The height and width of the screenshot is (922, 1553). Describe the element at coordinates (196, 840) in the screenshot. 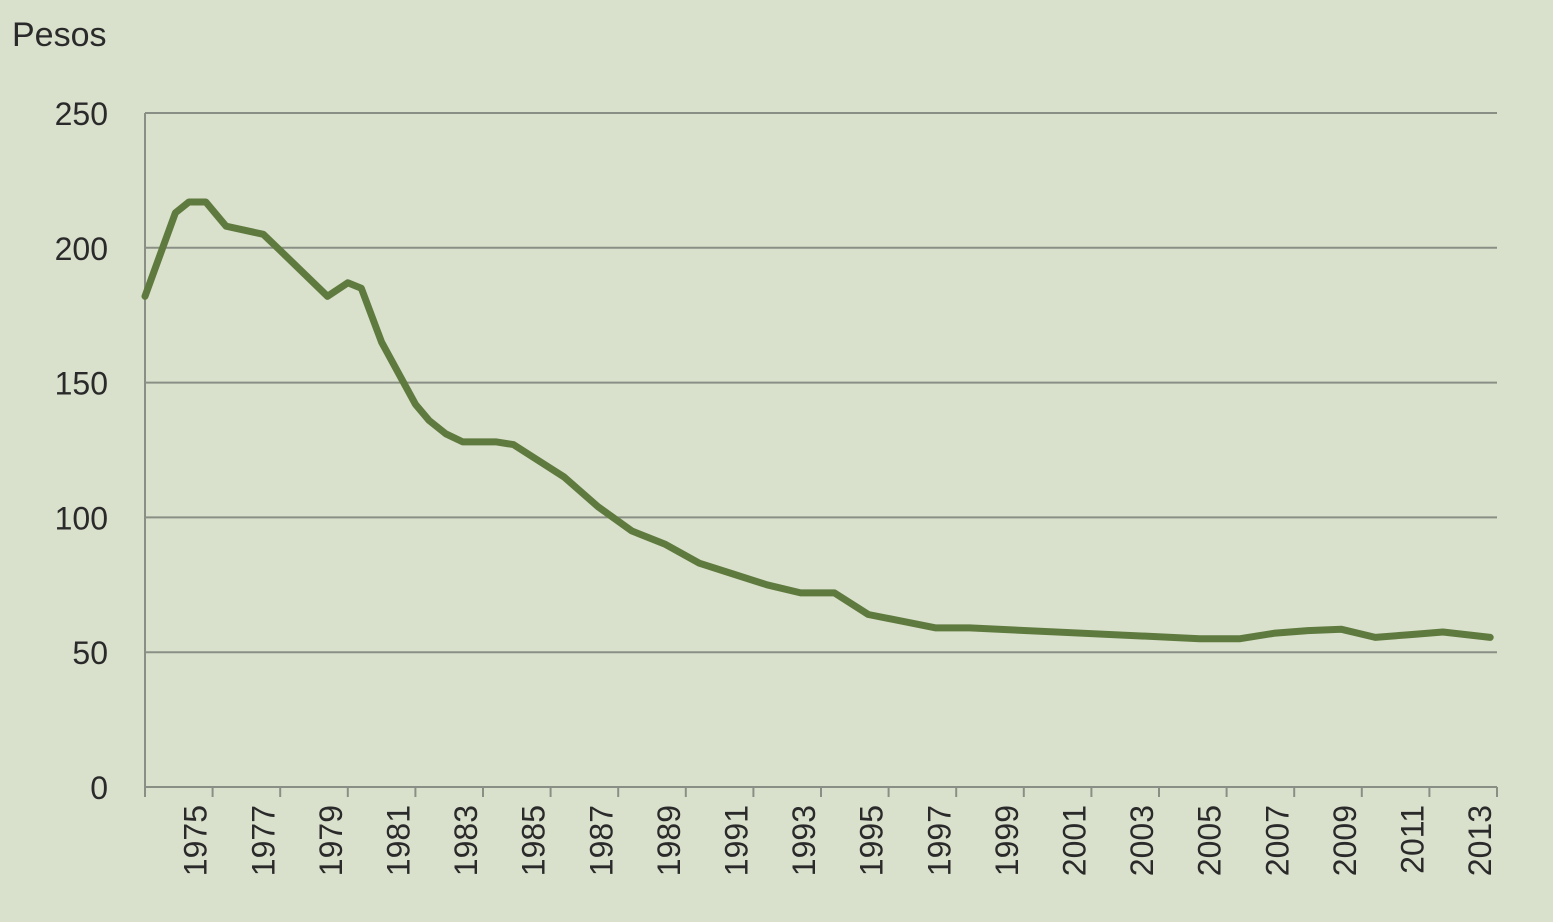

I see `x-tick-label-1975: 1975` at that location.